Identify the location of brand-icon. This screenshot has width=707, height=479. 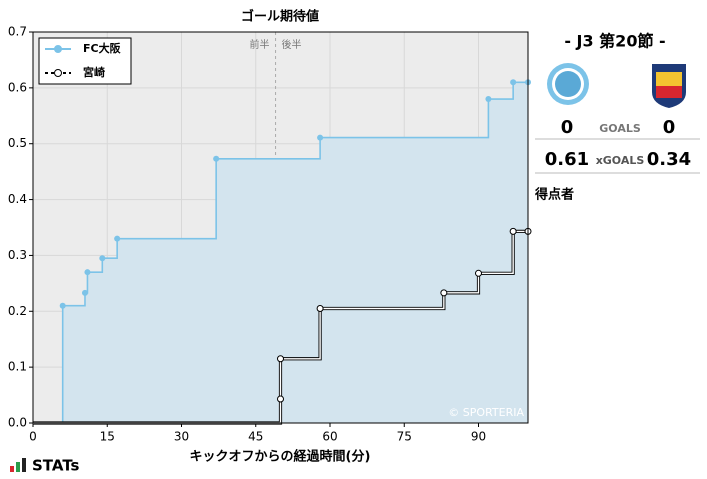
(18, 465).